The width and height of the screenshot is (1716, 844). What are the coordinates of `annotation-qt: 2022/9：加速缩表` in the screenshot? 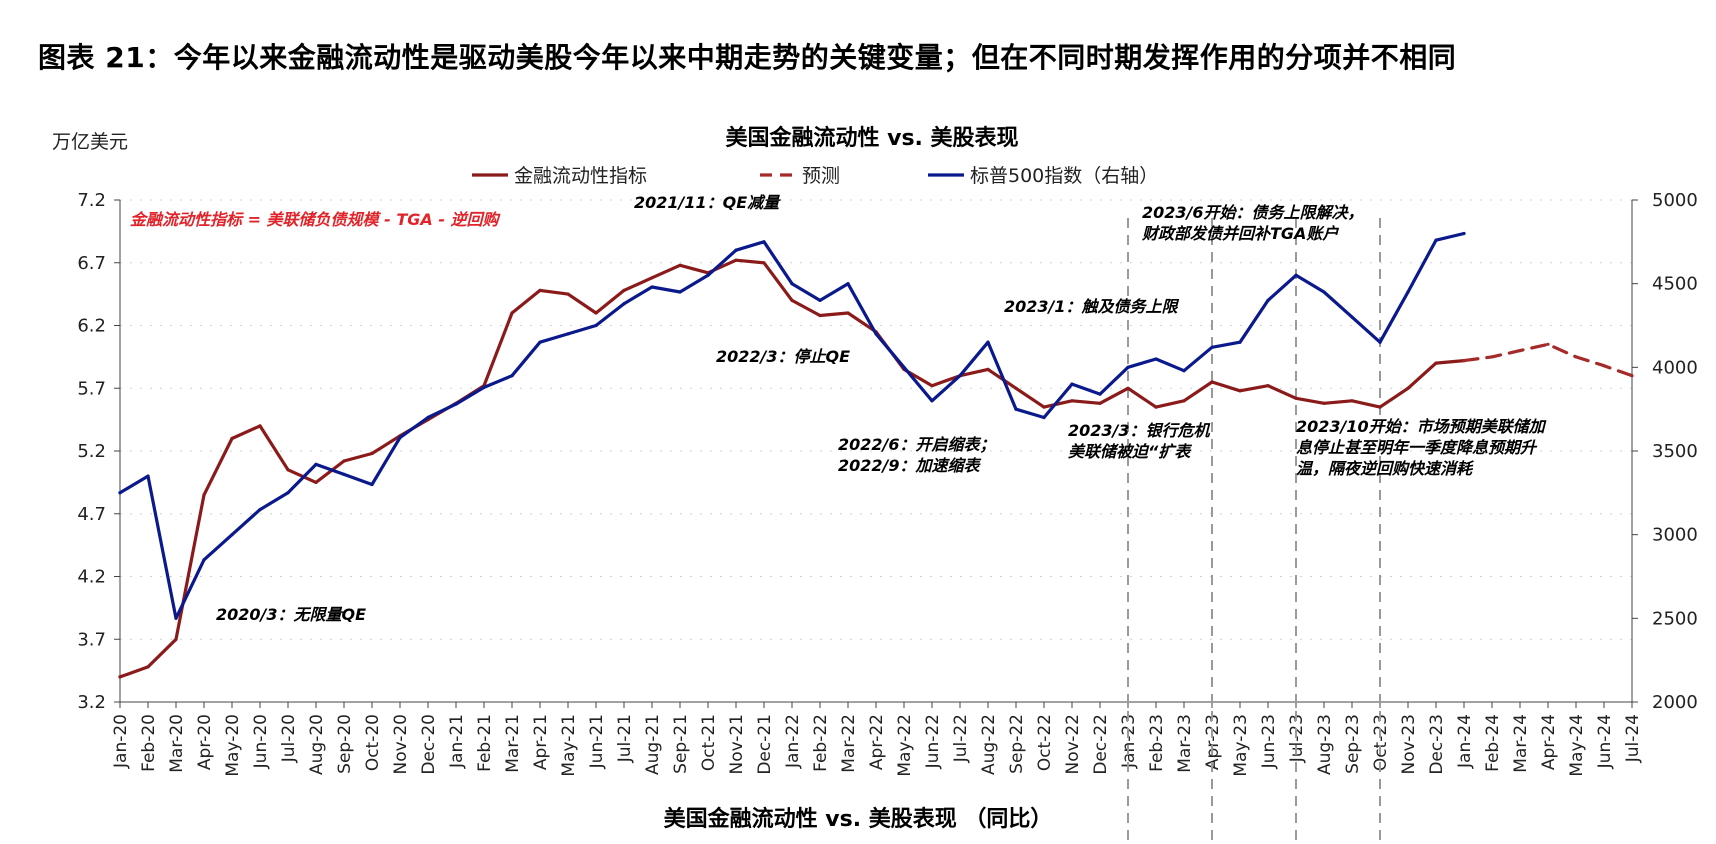 It's located at (910, 465).